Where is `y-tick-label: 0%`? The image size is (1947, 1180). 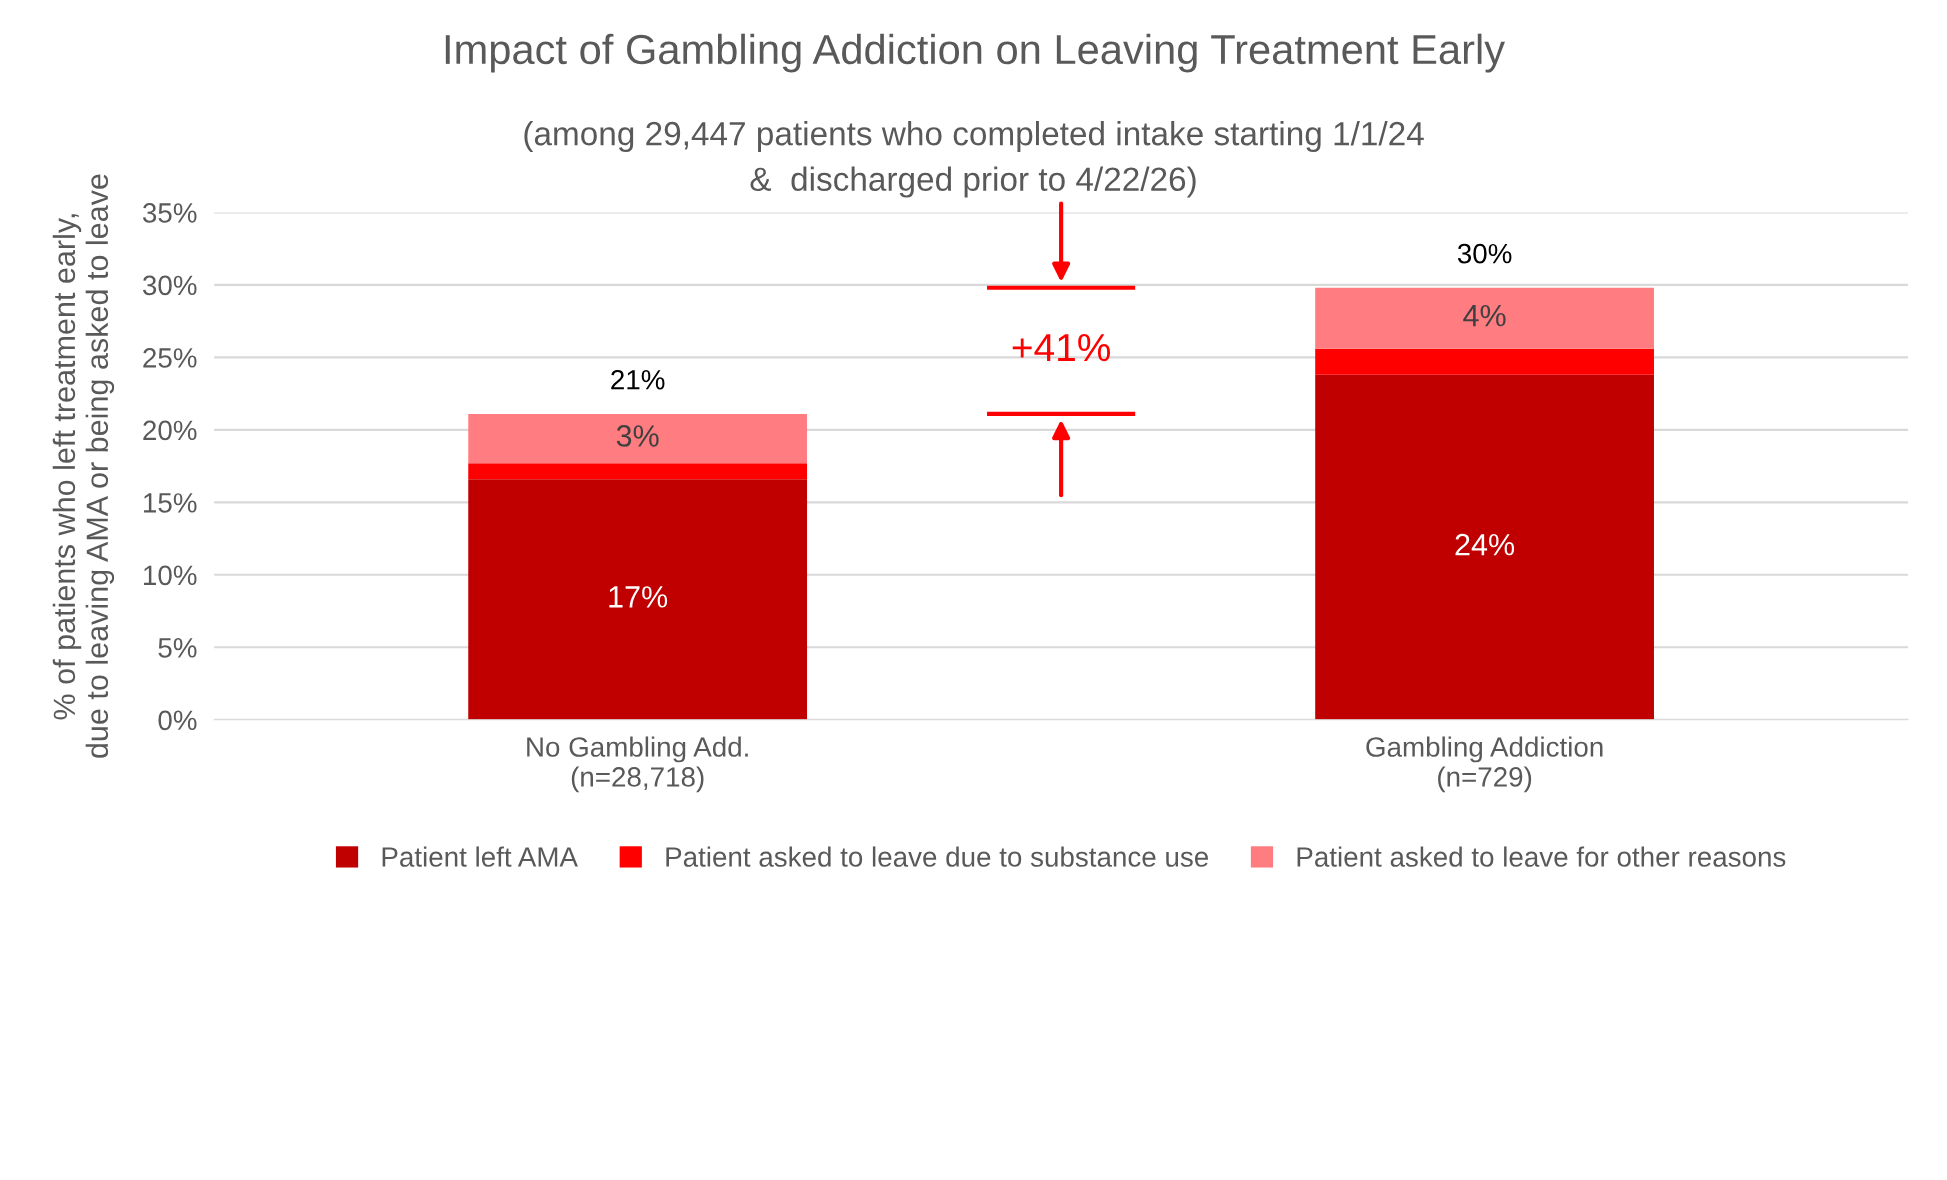 y-tick-label: 0% is located at coordinates (177, 720).